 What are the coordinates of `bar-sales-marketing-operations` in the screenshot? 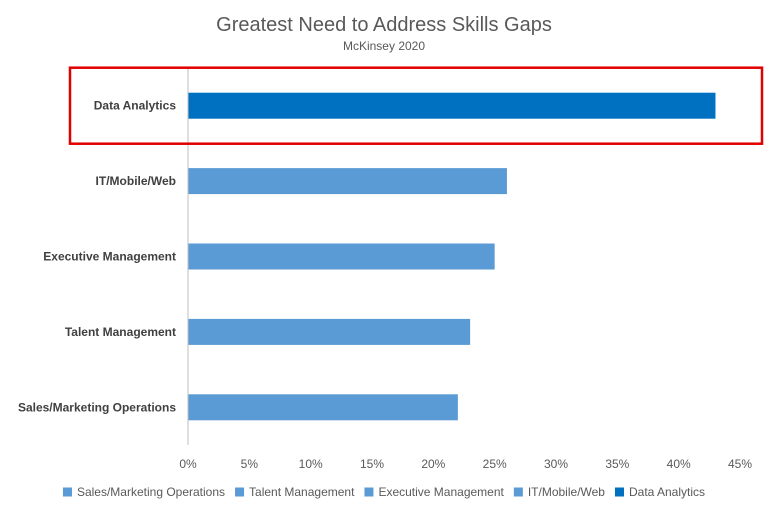 It's located at (323, 407).